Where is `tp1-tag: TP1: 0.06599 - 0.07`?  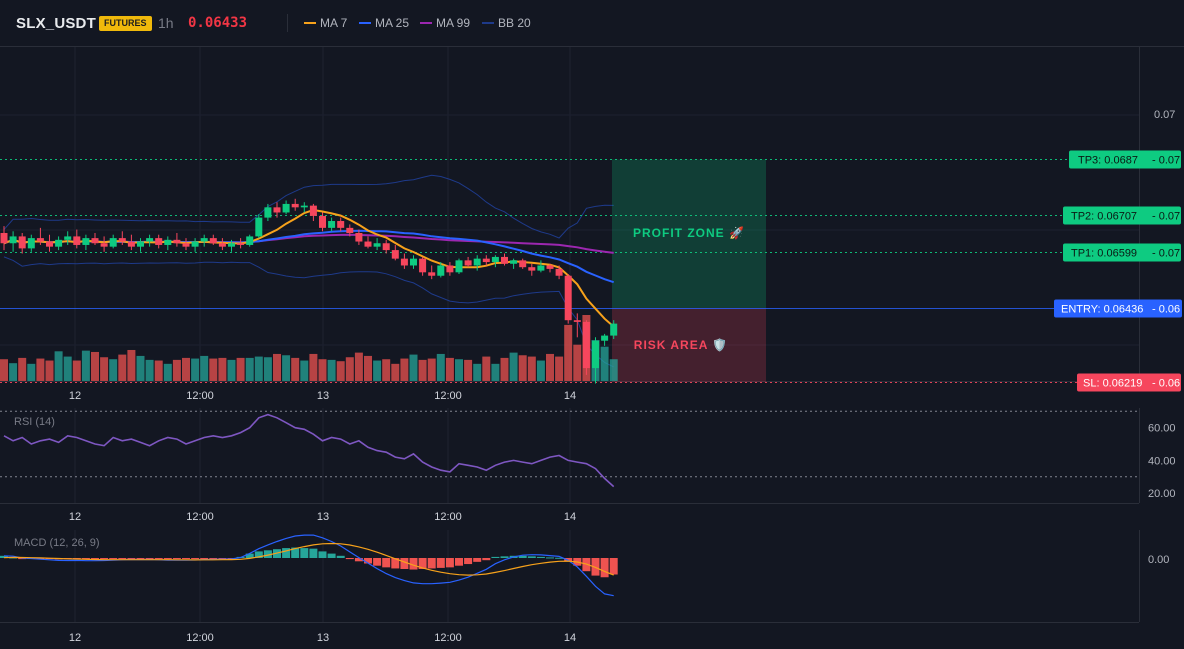 tp1-tag: TP1: 0.06599 - 0.07 is located at coordinates (1122, 252).